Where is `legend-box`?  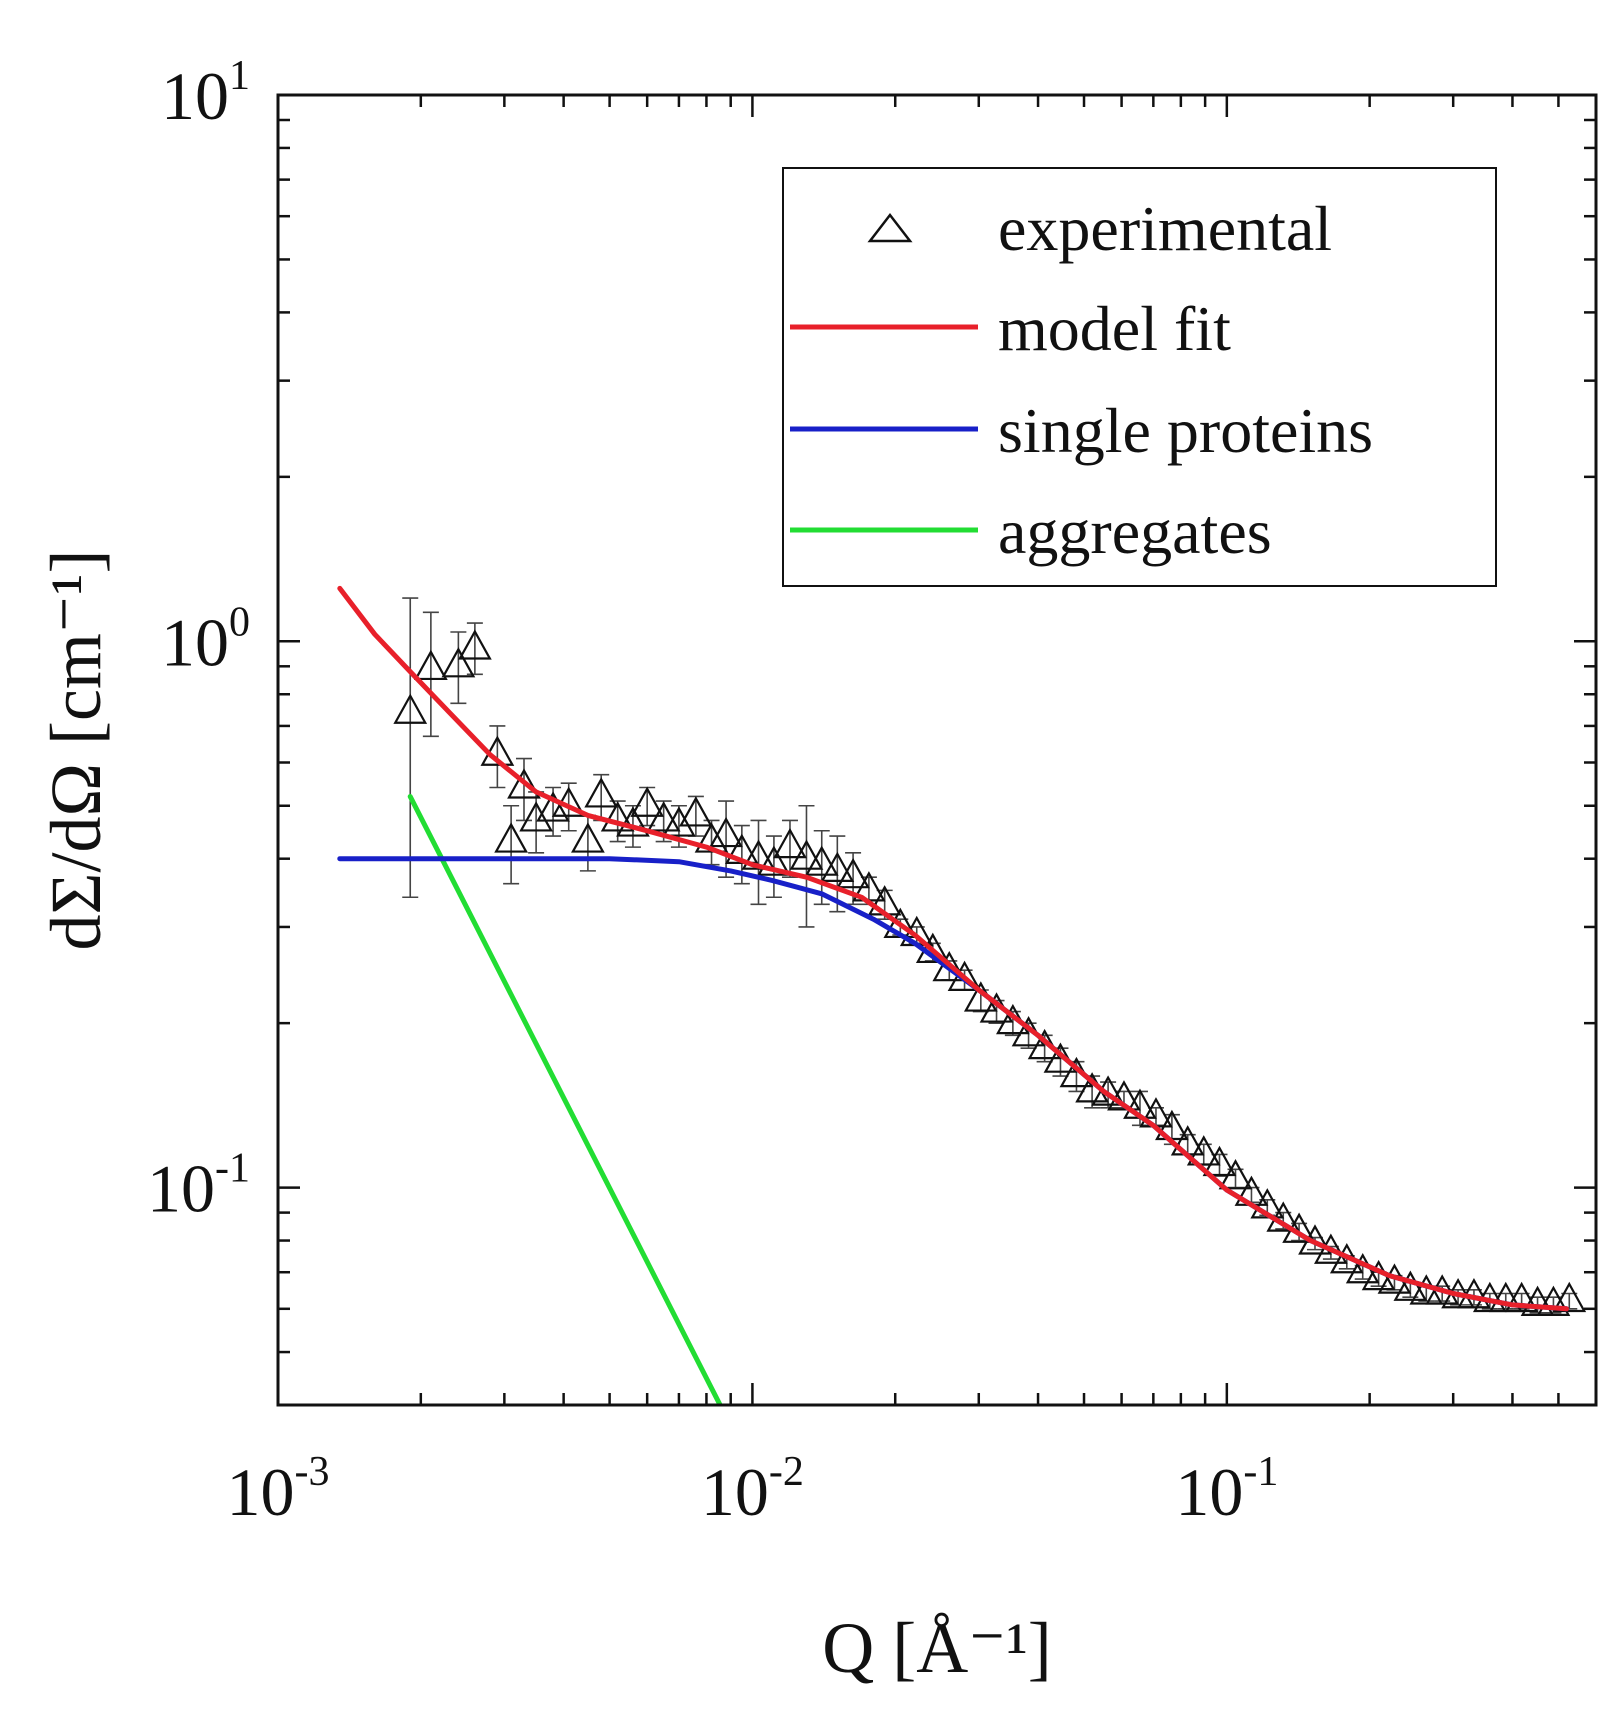
legend-box is located at coordinates (1139, 377).